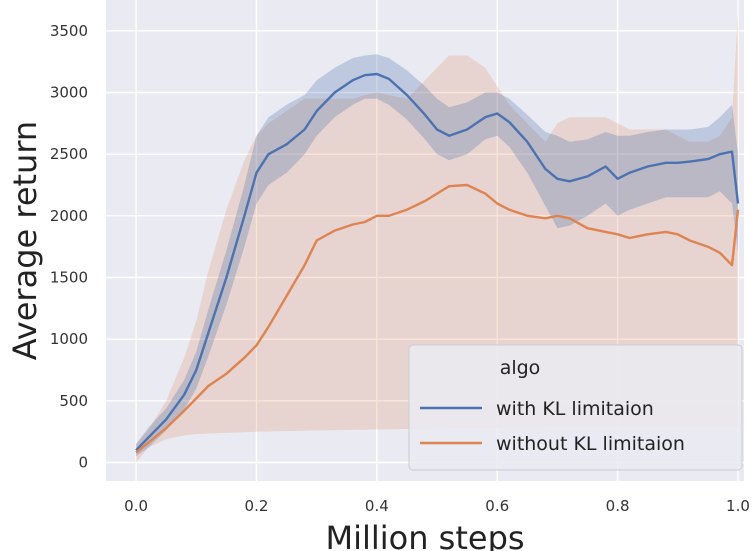  What do you see at coordinates (69, 216) in the screenshot?
I see `y-tick-label: 2000` at bounding box center [69, 216].